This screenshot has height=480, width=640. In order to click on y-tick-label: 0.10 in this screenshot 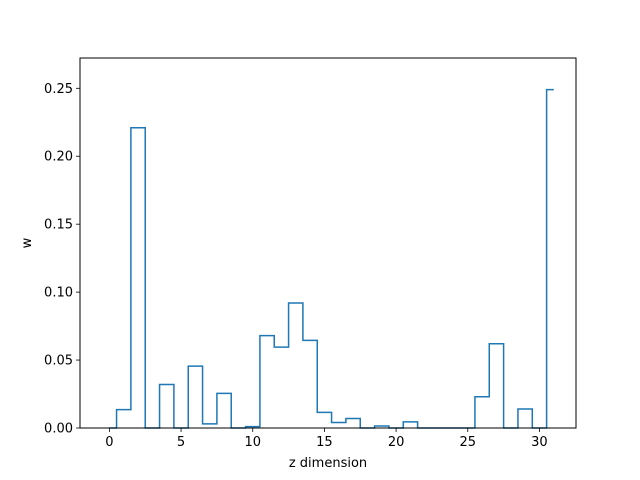, I will do `click(58, 293)`.